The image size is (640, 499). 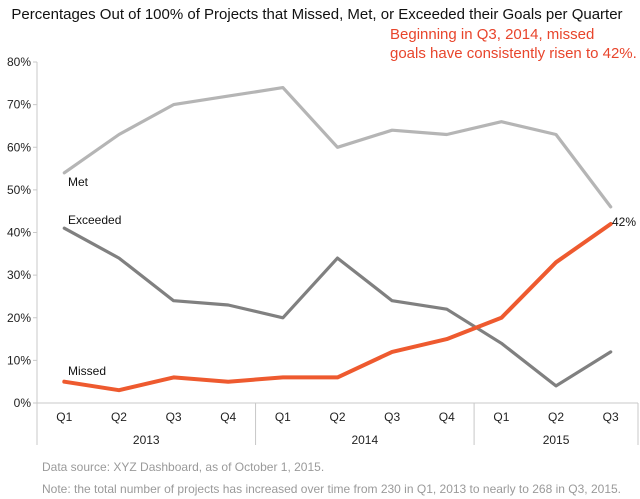 What do you see at coordinates (94, 220) in the screenshot?
I see `series-label-exceeded: Exceeded` at bounding box center [94, 220].